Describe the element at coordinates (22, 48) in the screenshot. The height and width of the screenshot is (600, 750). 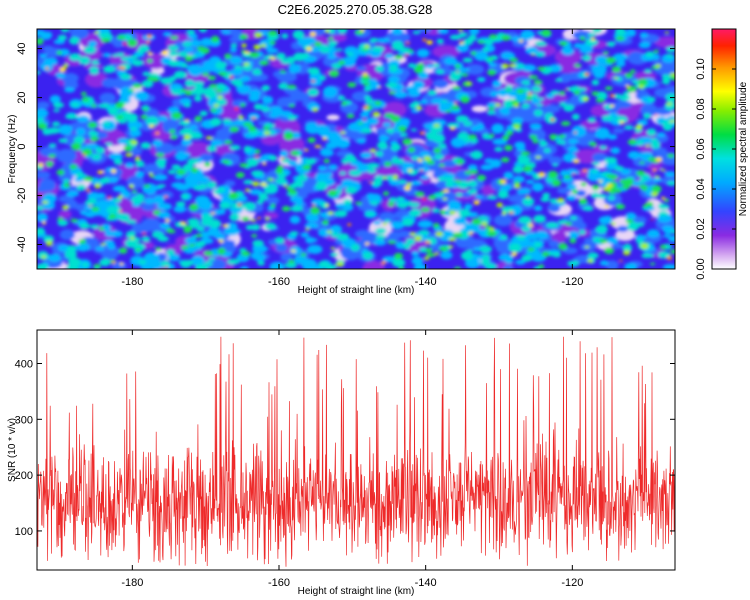
I see `y-tick-label: 40` at that location.